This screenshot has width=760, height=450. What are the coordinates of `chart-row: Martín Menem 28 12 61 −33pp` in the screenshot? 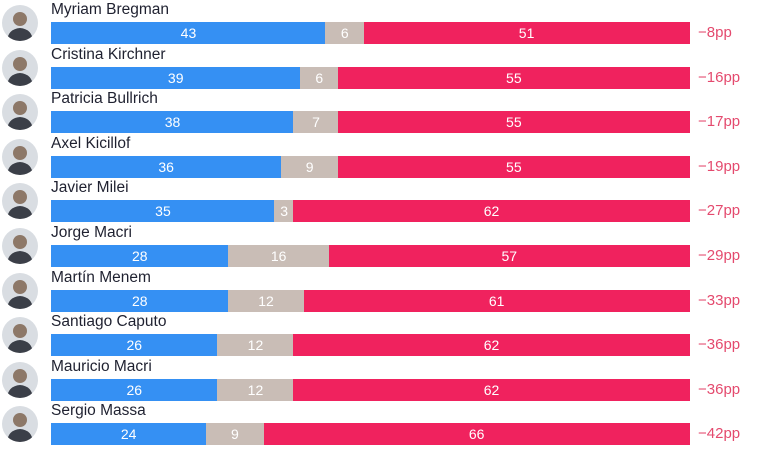 It's located at (380, 291).